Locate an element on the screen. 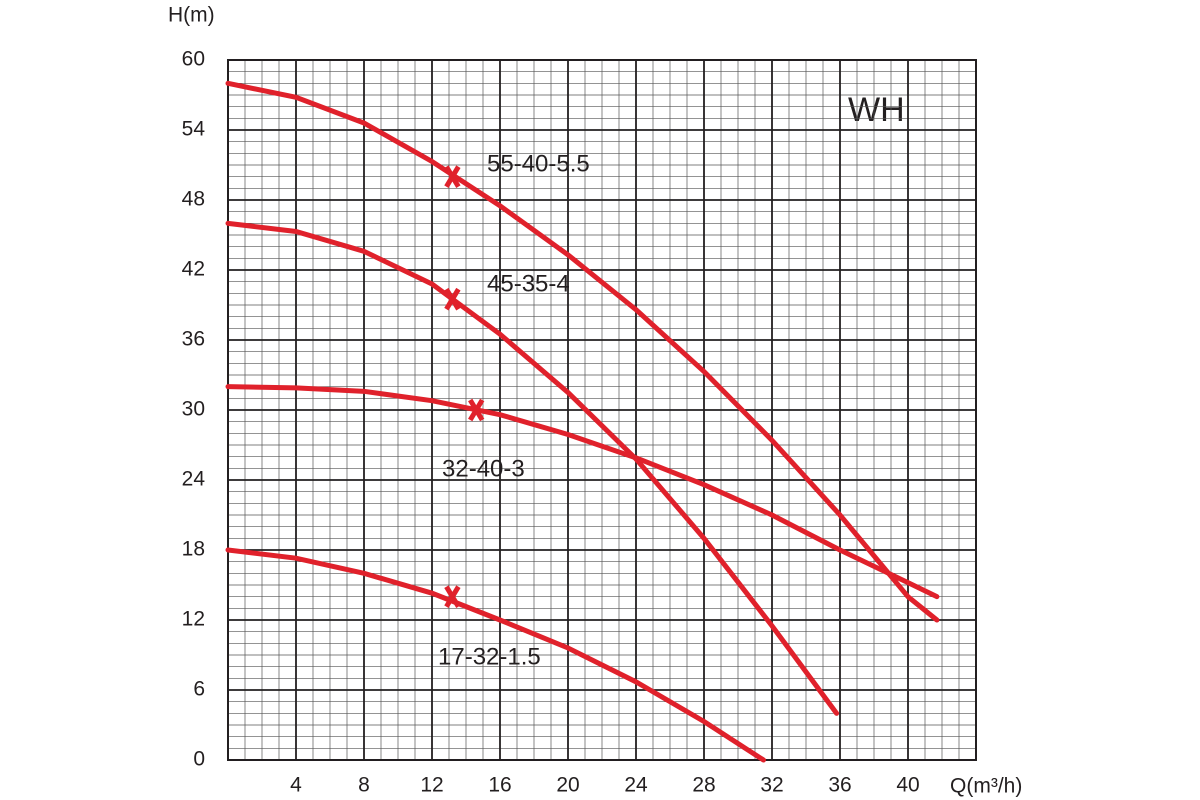  x-tick-label: 28 is located at coordinates (703, 785).